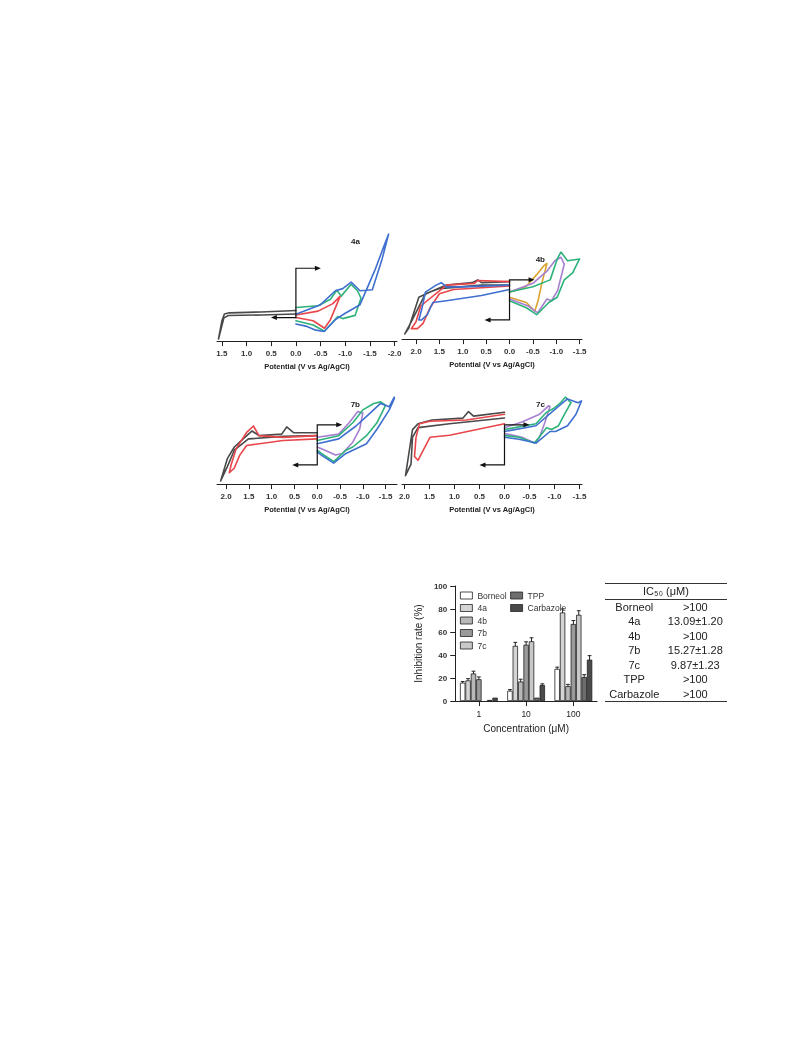 Image resolution: width=793 pixels, height=1039 pixels. What do you see at coordinates (355, 404) in the screenshot?
I see `chart-title: 7b` at bounding box center [355, 404].